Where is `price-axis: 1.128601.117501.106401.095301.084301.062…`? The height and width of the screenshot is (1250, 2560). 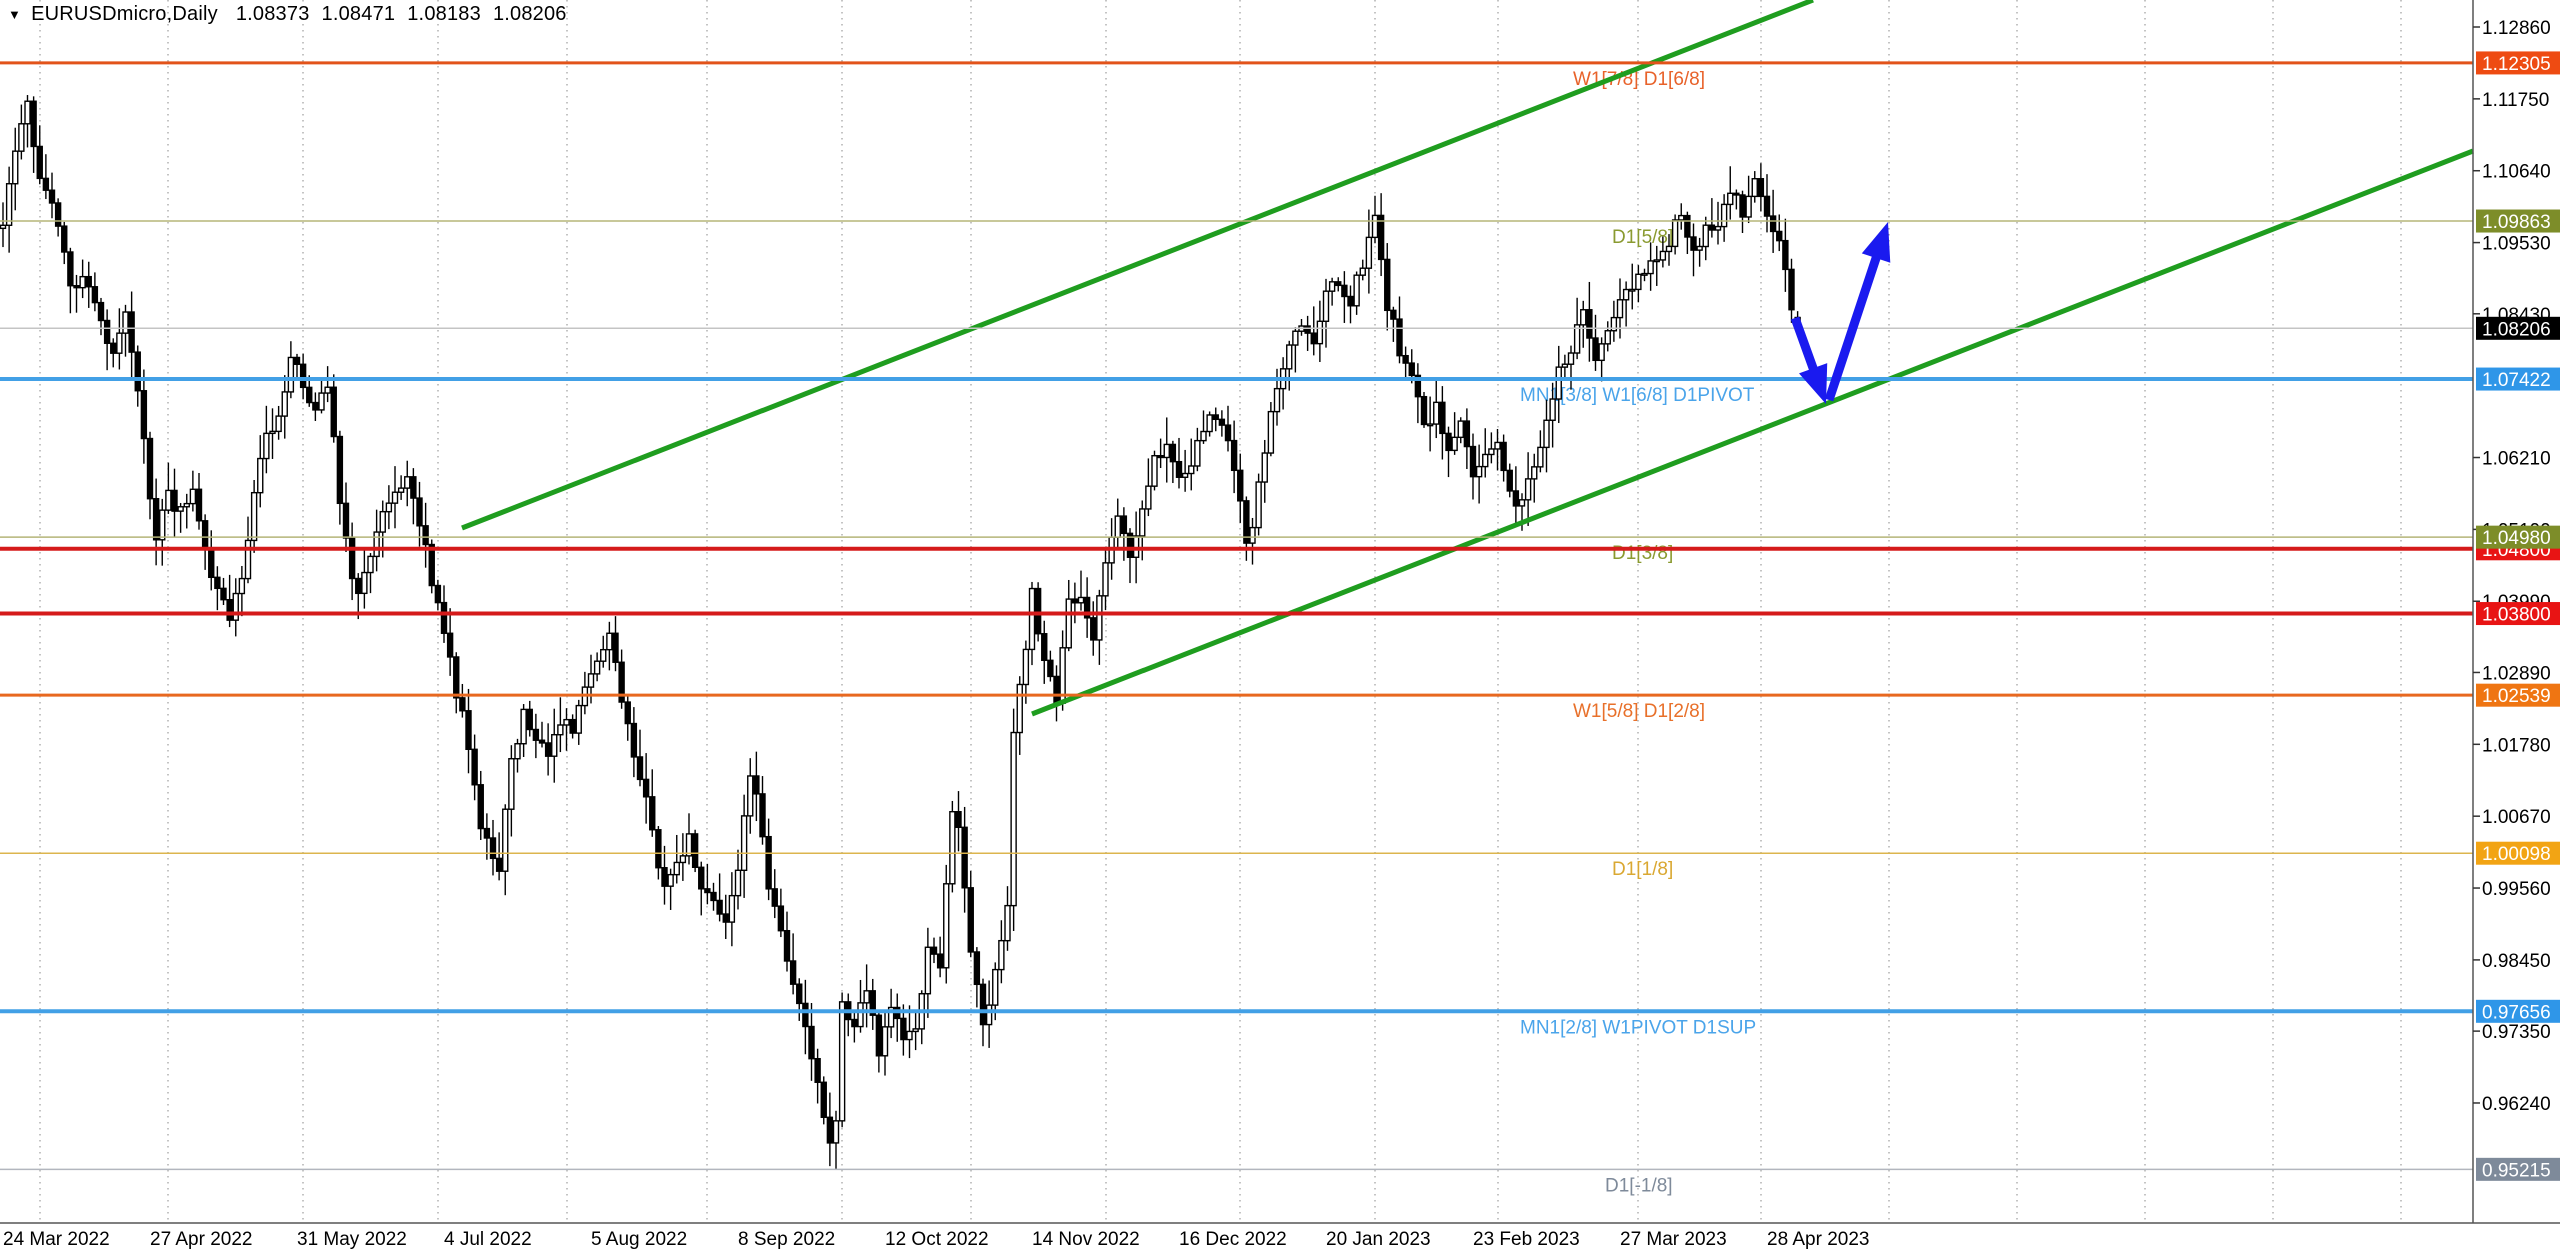
price-axis: 1.128601.117501.106401.095301.084301.062… is located at coordinates (2516, 599).